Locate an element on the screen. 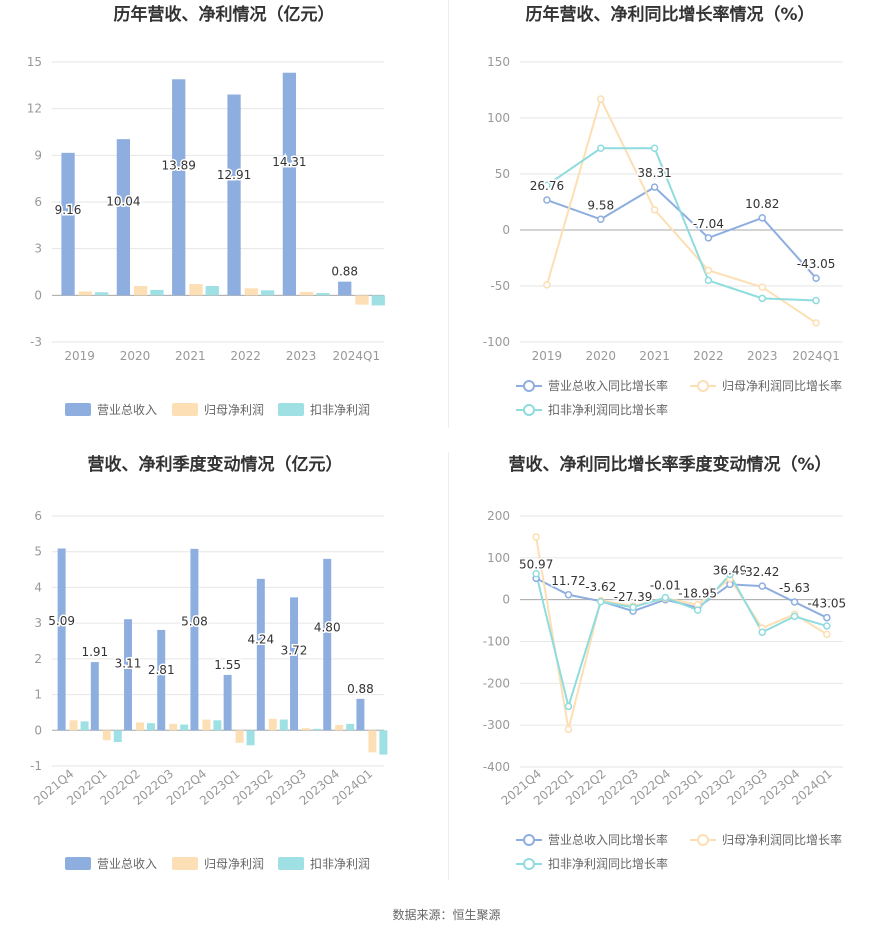 This screenshot has width=893, height=935. y-tick-label: 3 is located at coordinates (38, 249).